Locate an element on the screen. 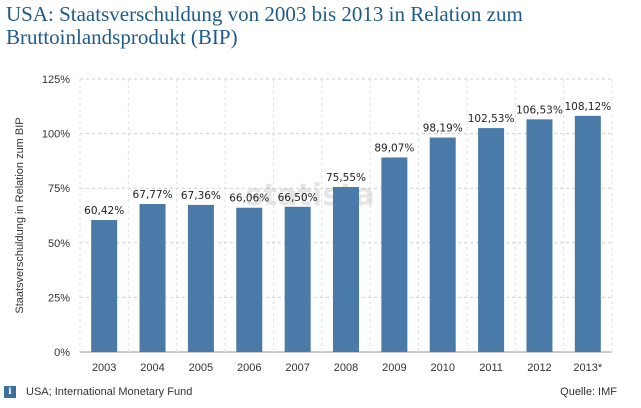 The width and height of the screenshot is (641, 408). x-tick-label: 2007 is located at coordinates (297, 368).